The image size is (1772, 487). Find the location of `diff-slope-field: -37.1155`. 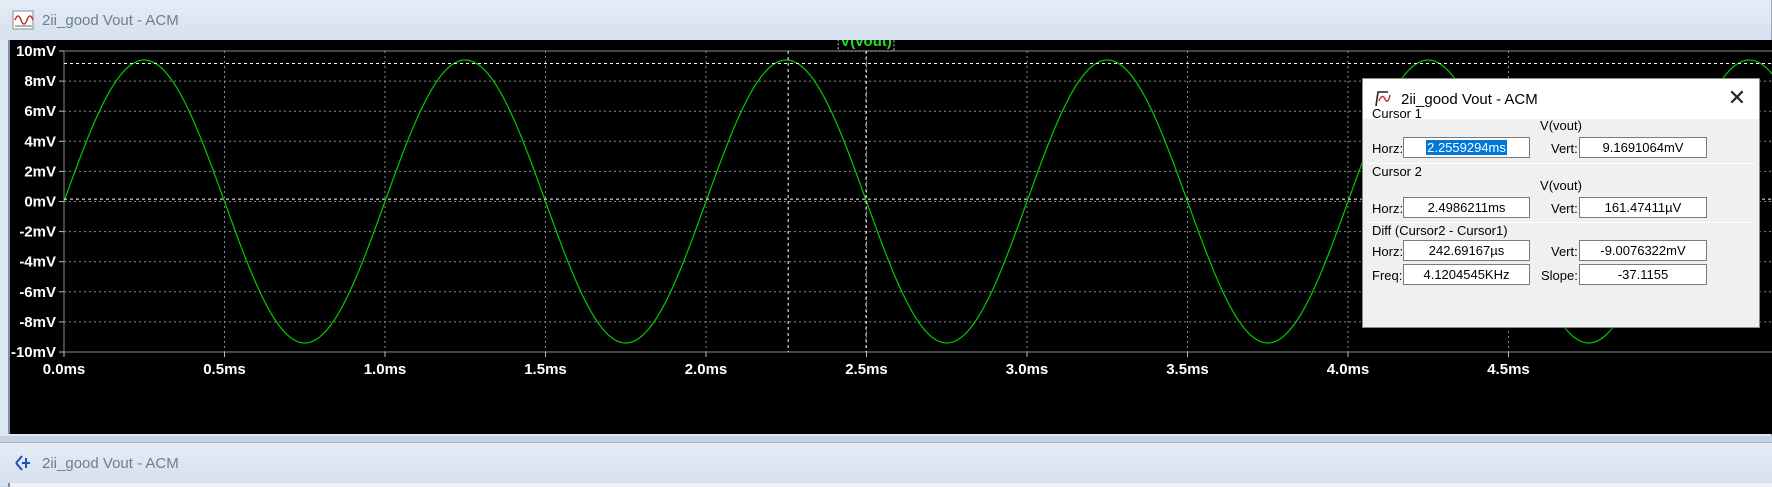

diff-slope-field: -37.1155 is located at coordinates (1643, 274).